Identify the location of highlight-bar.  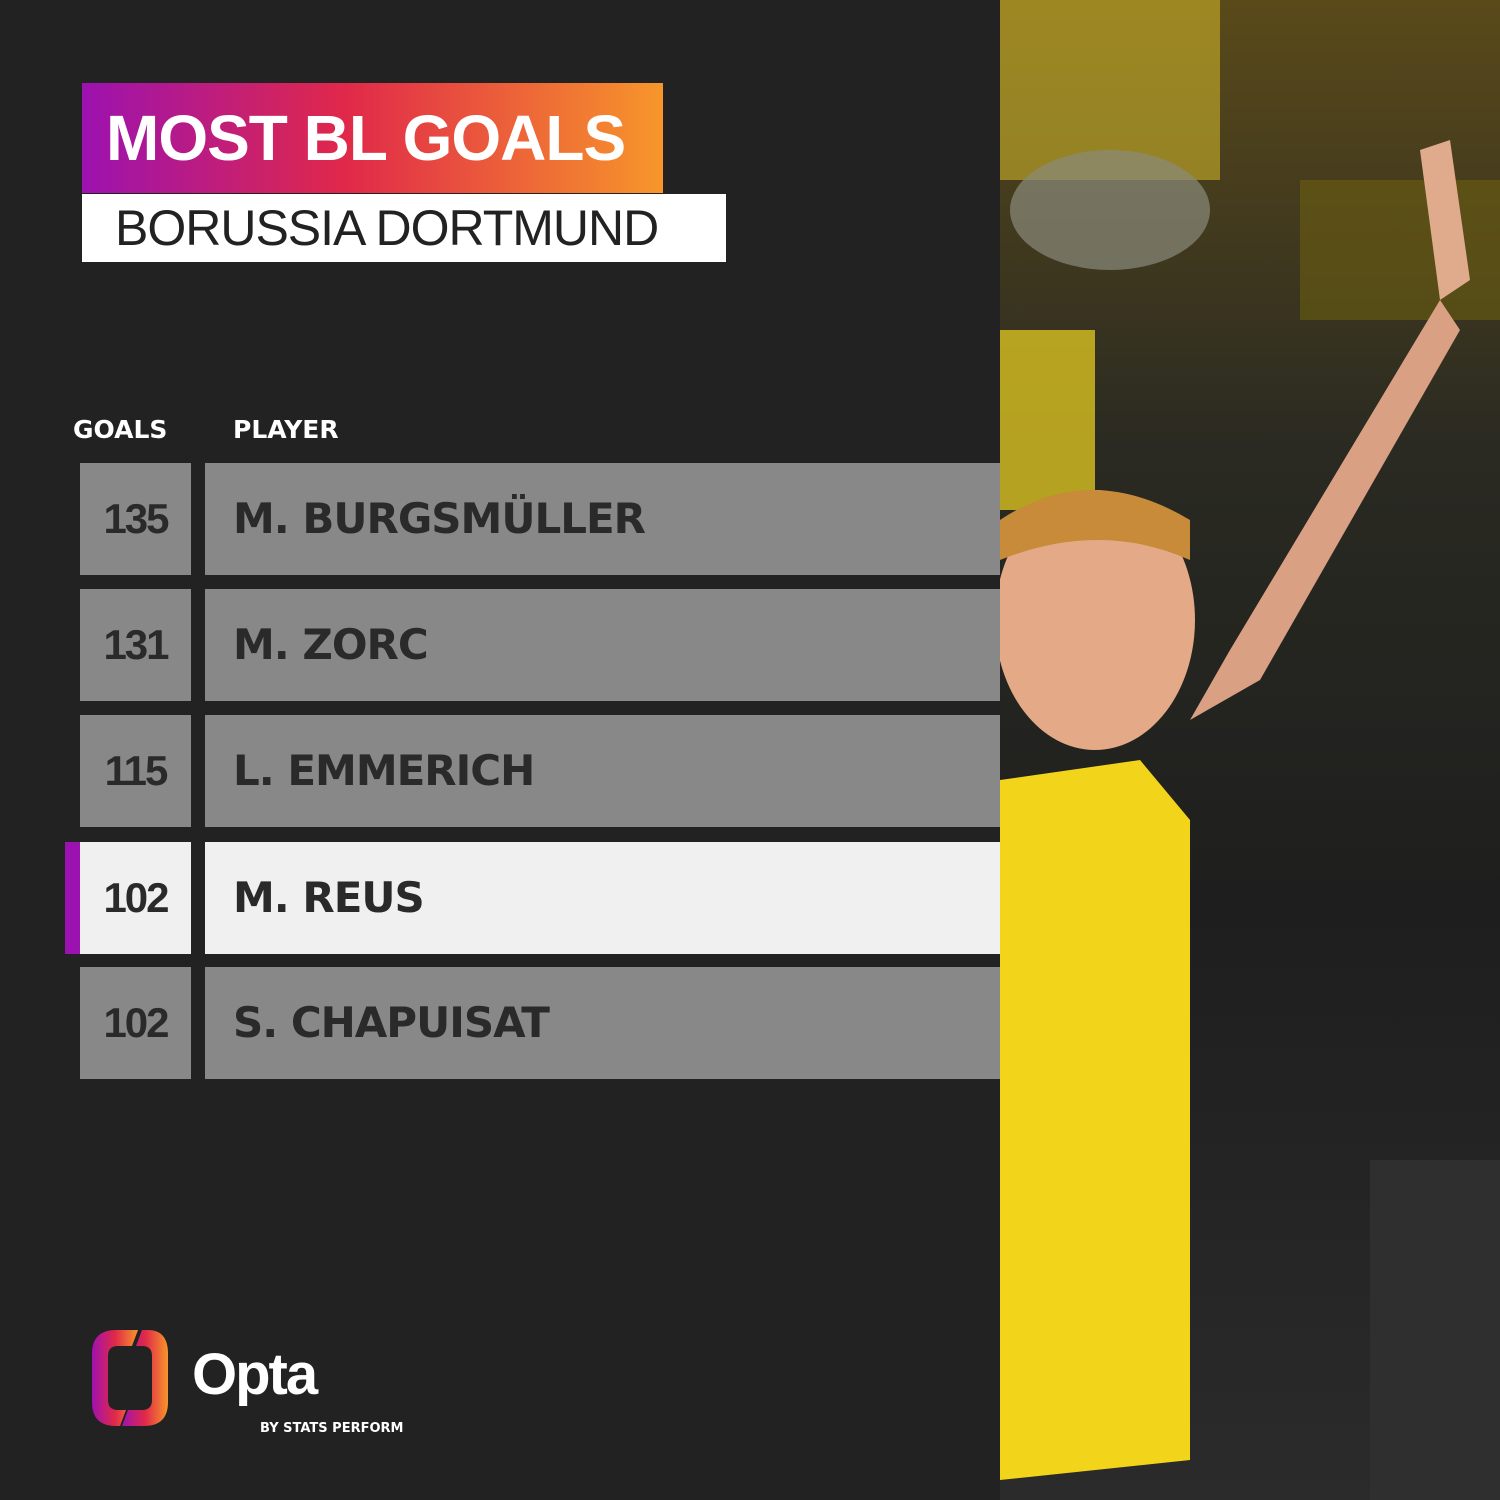
(72, 898).